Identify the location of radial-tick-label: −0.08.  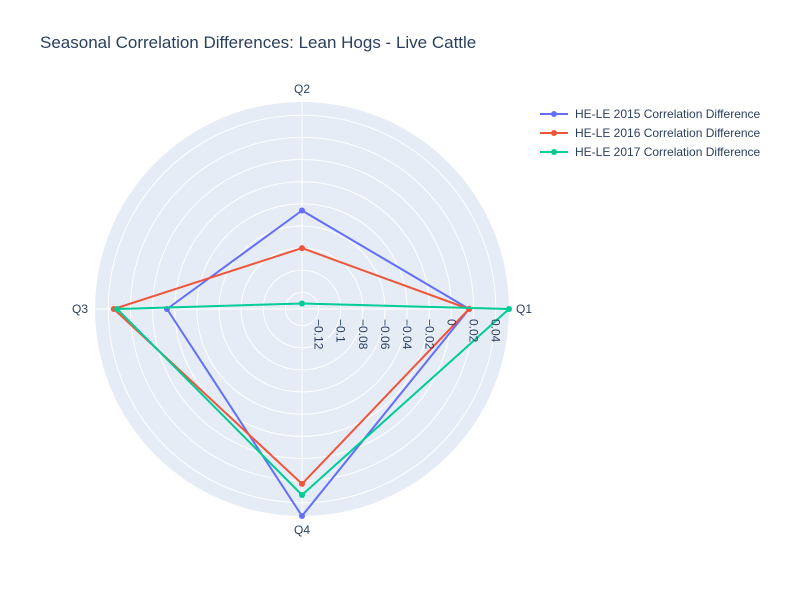
(363, 334).